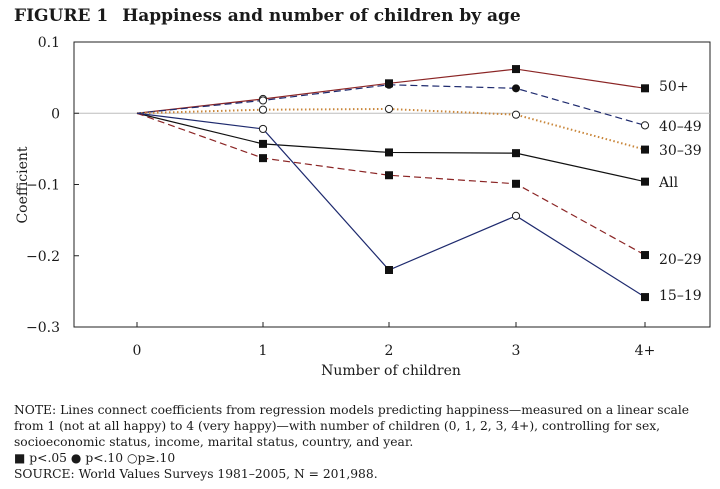 This screenshot has width=720, height=489. What do you see at coordinates (43, 186) in the screenshot?
I see `y-tick-label: −0.1` at bounding box center [43, 186].